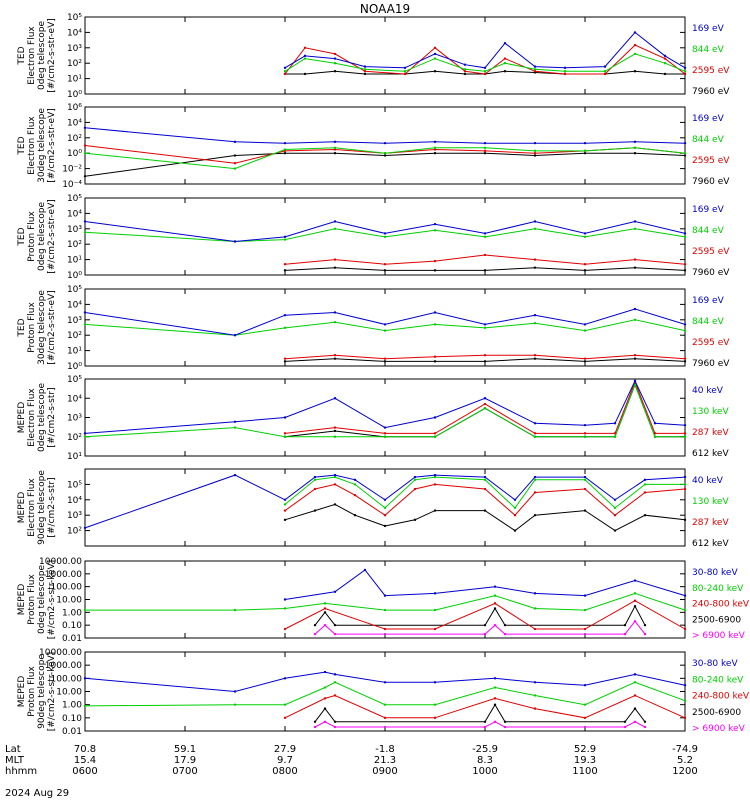 This screenshot has width=750, height=800. Describe the element at coordinates (716, 620) in the screenshot. I see `legend-entry: 2500-6900` at that location.